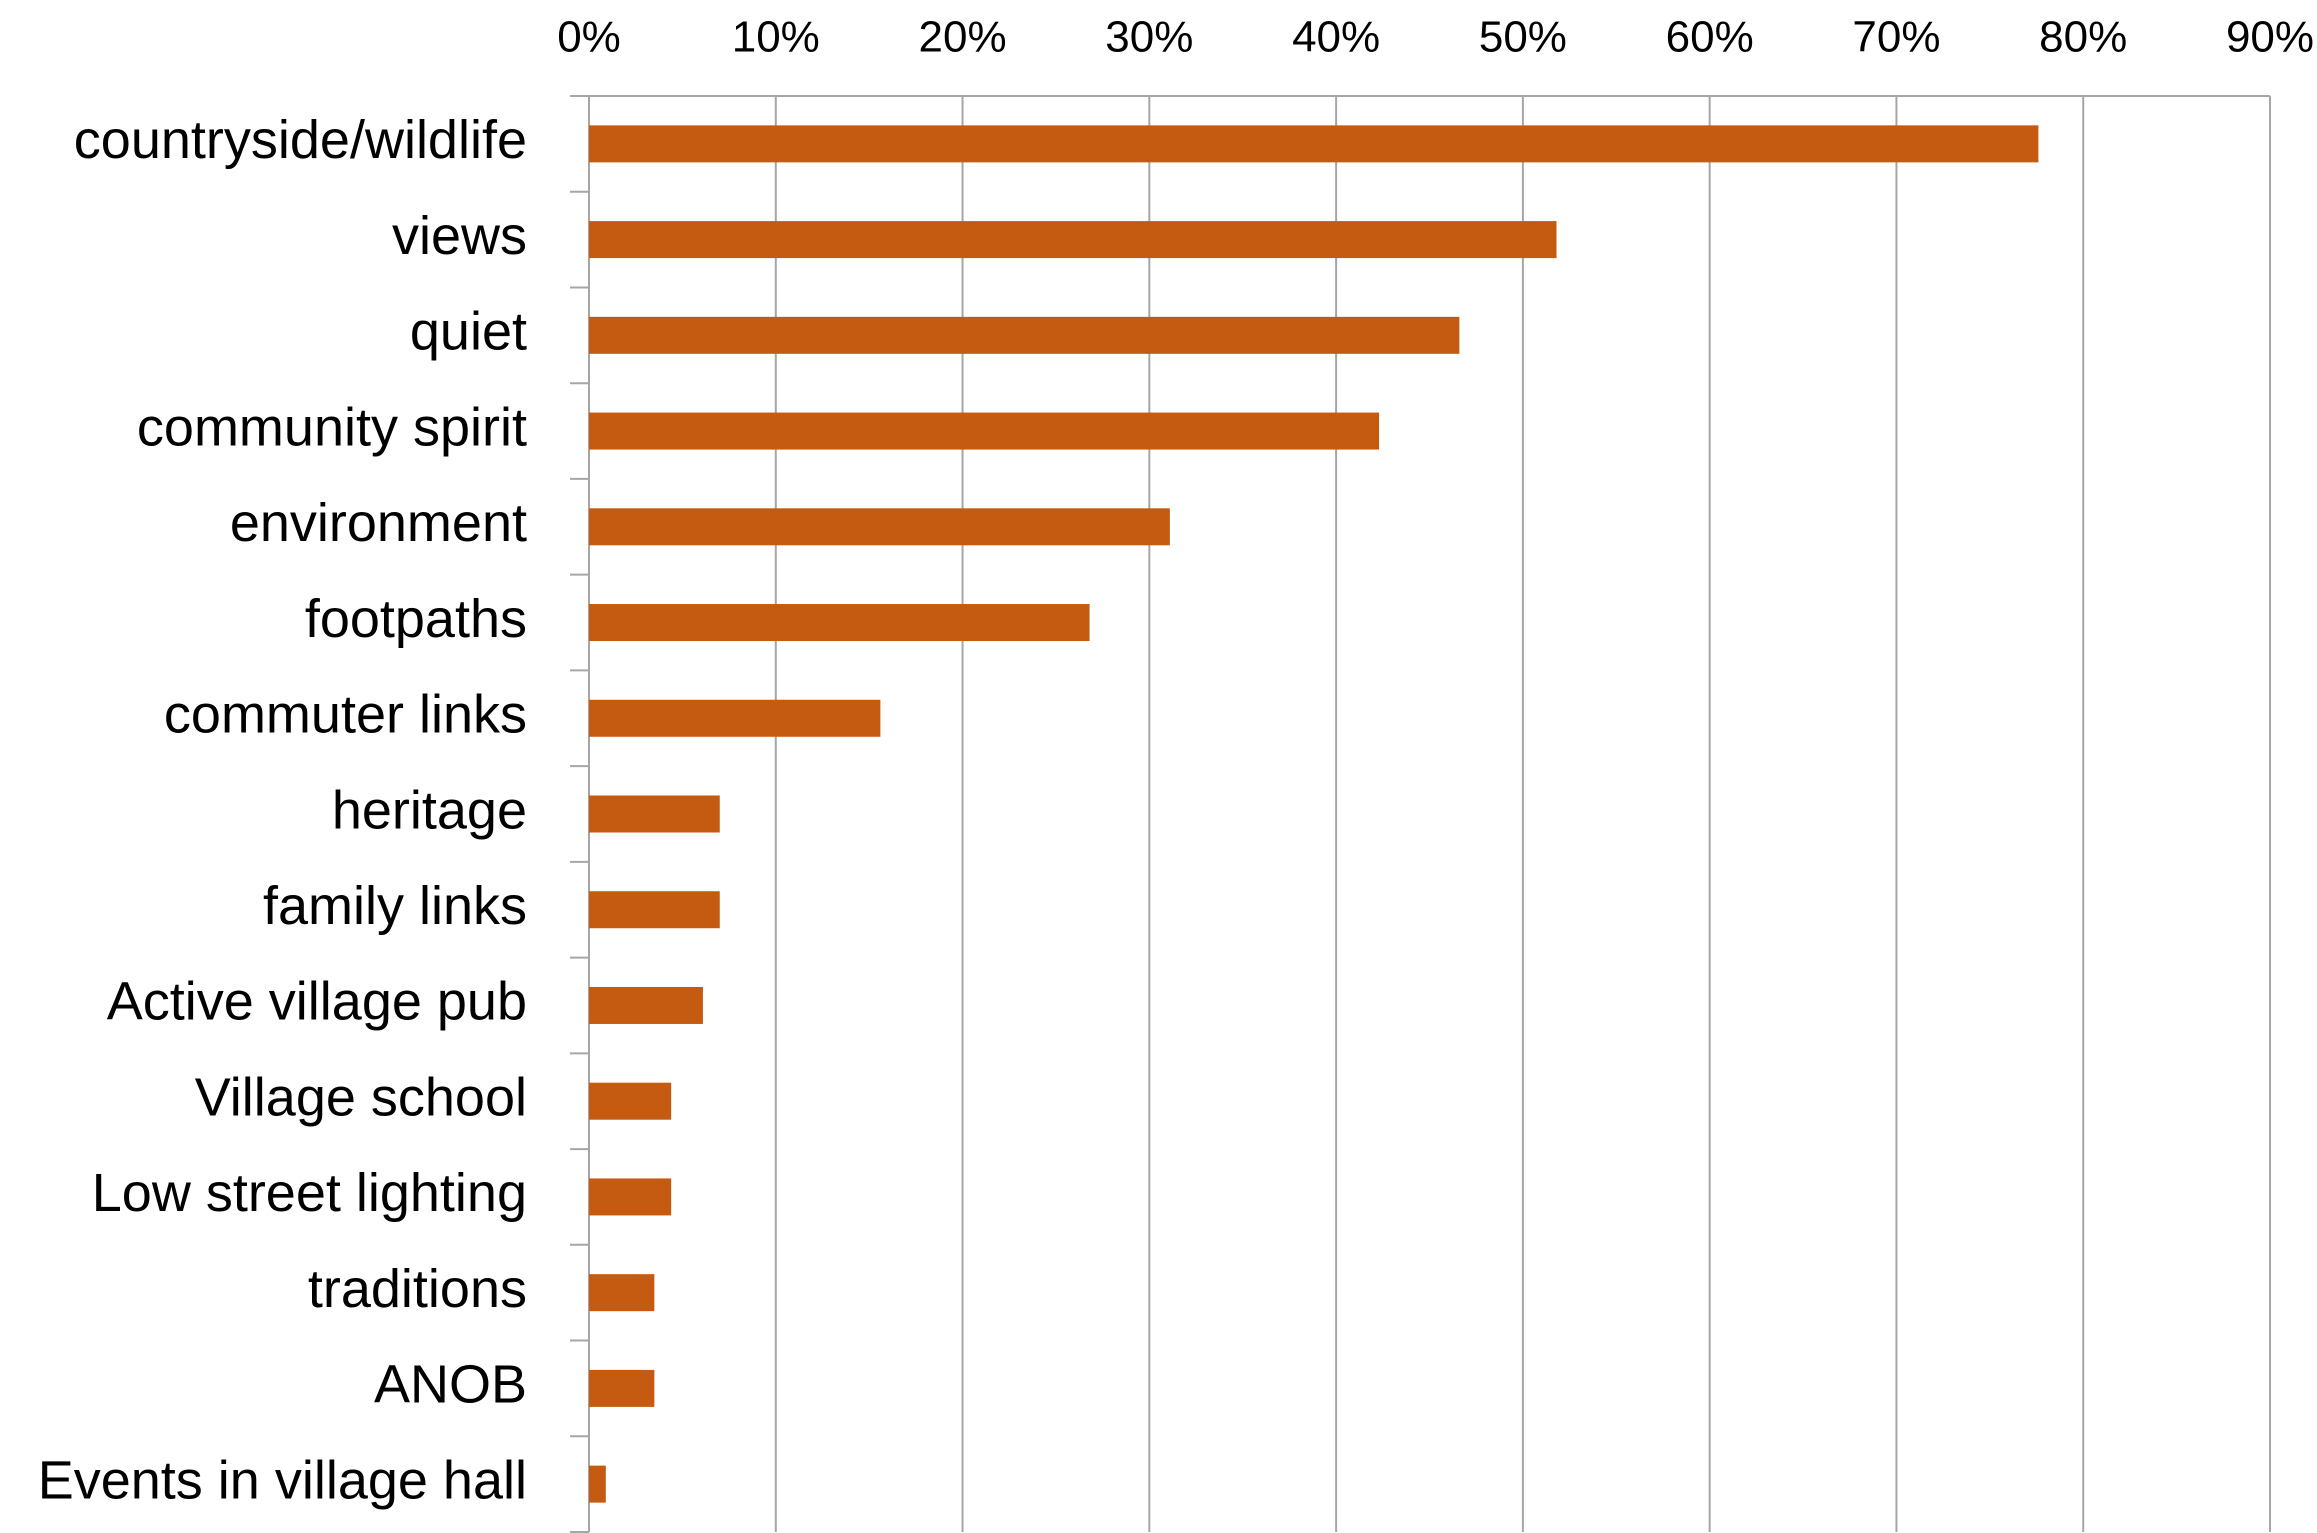 This screenshot has width=2317, height=1533. Describe the element at coordinates (429, 810) in the screenshot. I see `category-label: heritage` at that location.